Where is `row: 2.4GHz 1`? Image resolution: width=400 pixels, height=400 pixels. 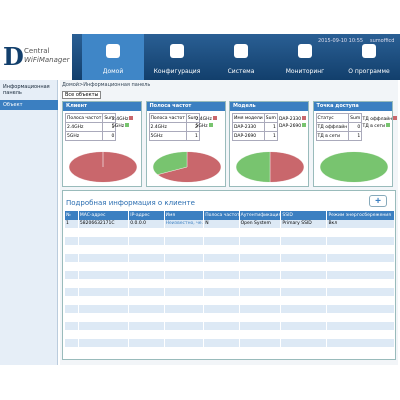
row: 2.4GHz 1 is located at coordinates (90, 127).